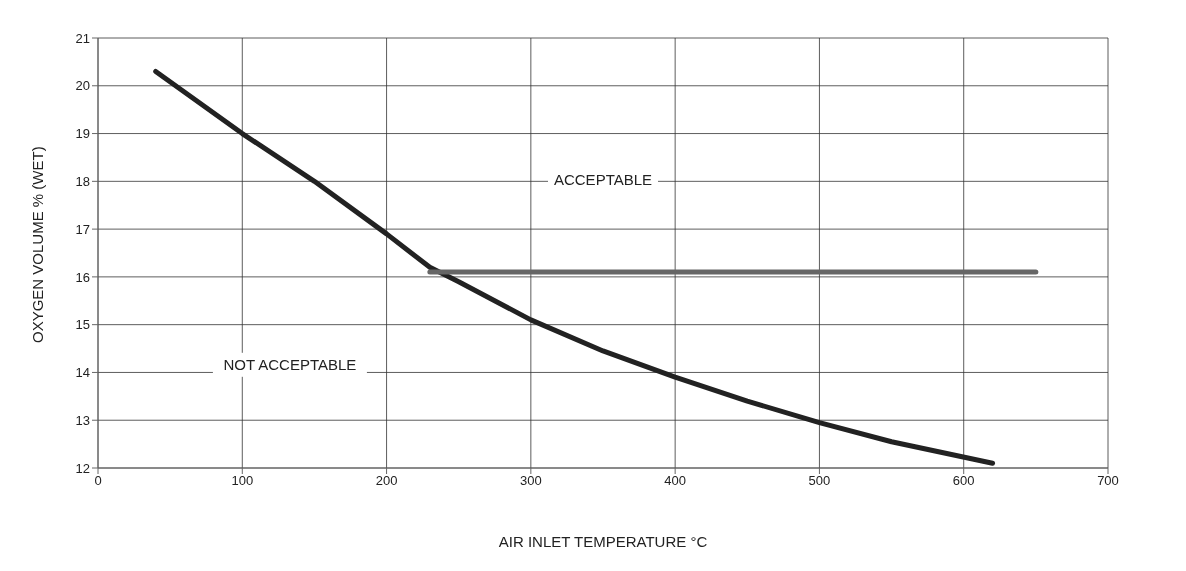  I want to click on y-axis-title: OXYGEN VOLUME % (WET), so click(38, 244).